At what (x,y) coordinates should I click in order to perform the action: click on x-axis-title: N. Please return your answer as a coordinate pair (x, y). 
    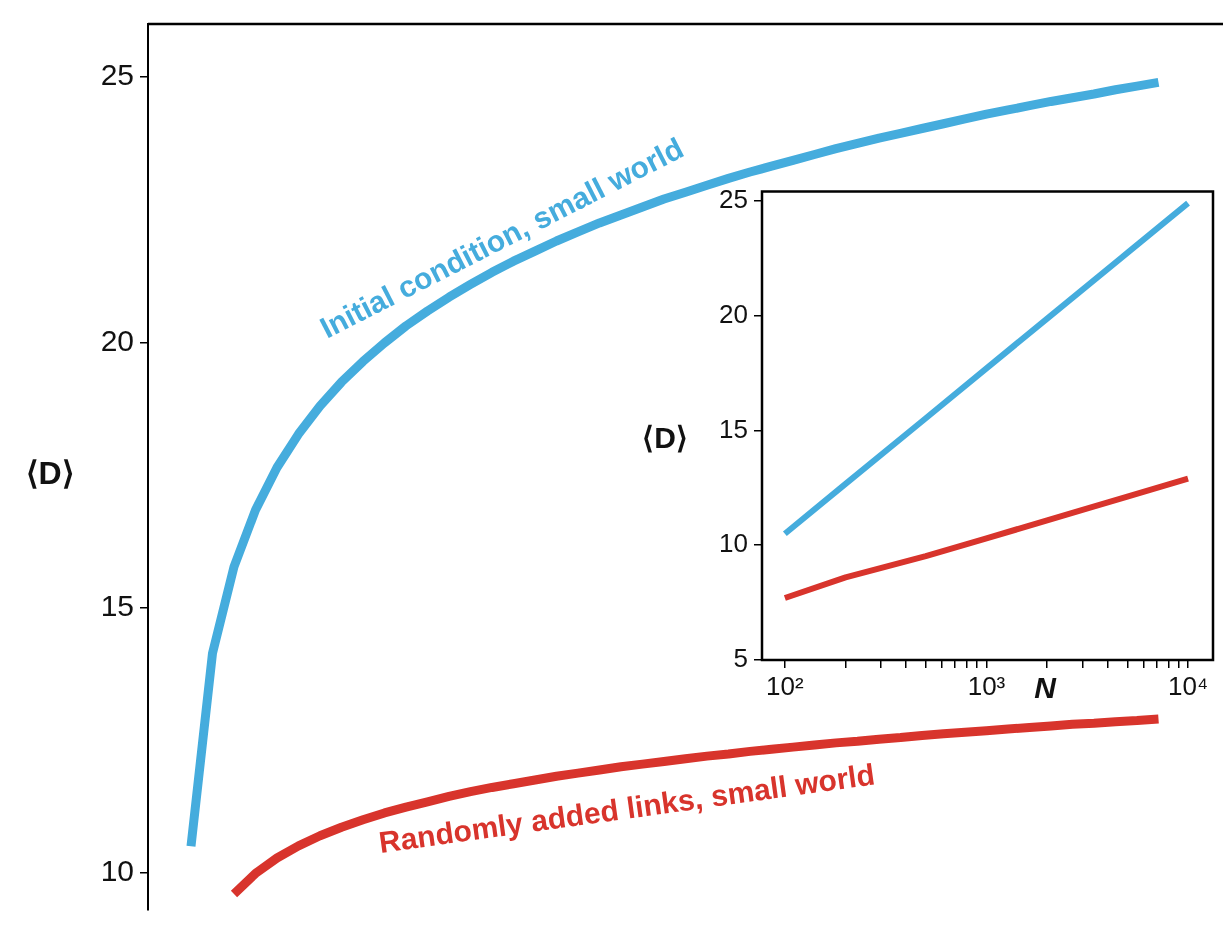
    Looking at the image, I should click on (1046, 688).